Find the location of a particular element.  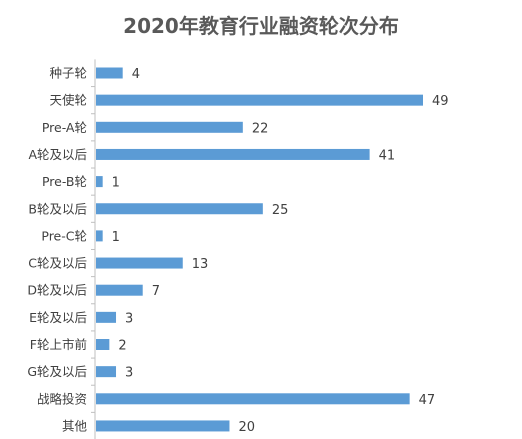

category-label: 种子轮 is located at coordinates (68, 73).